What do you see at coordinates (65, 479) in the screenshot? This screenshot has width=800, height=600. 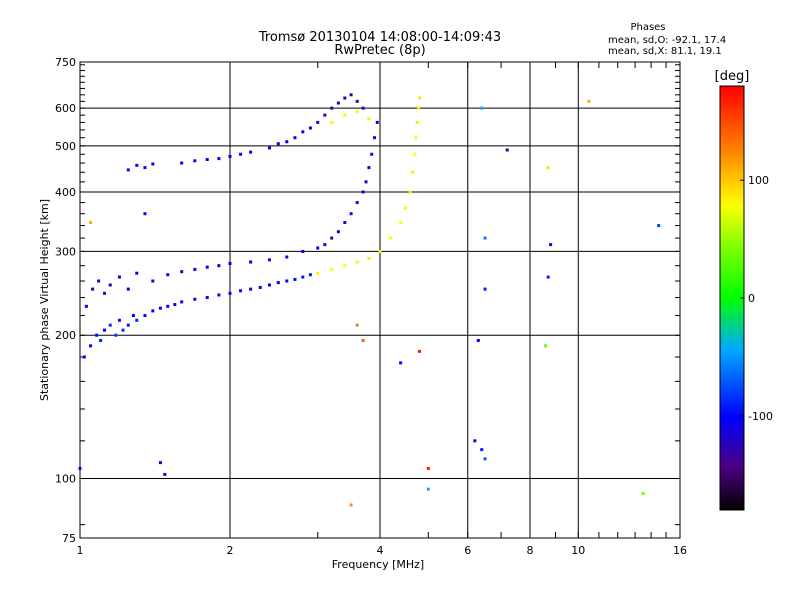 I see `y-tick-label: 100` at bounding box center [65, 479].